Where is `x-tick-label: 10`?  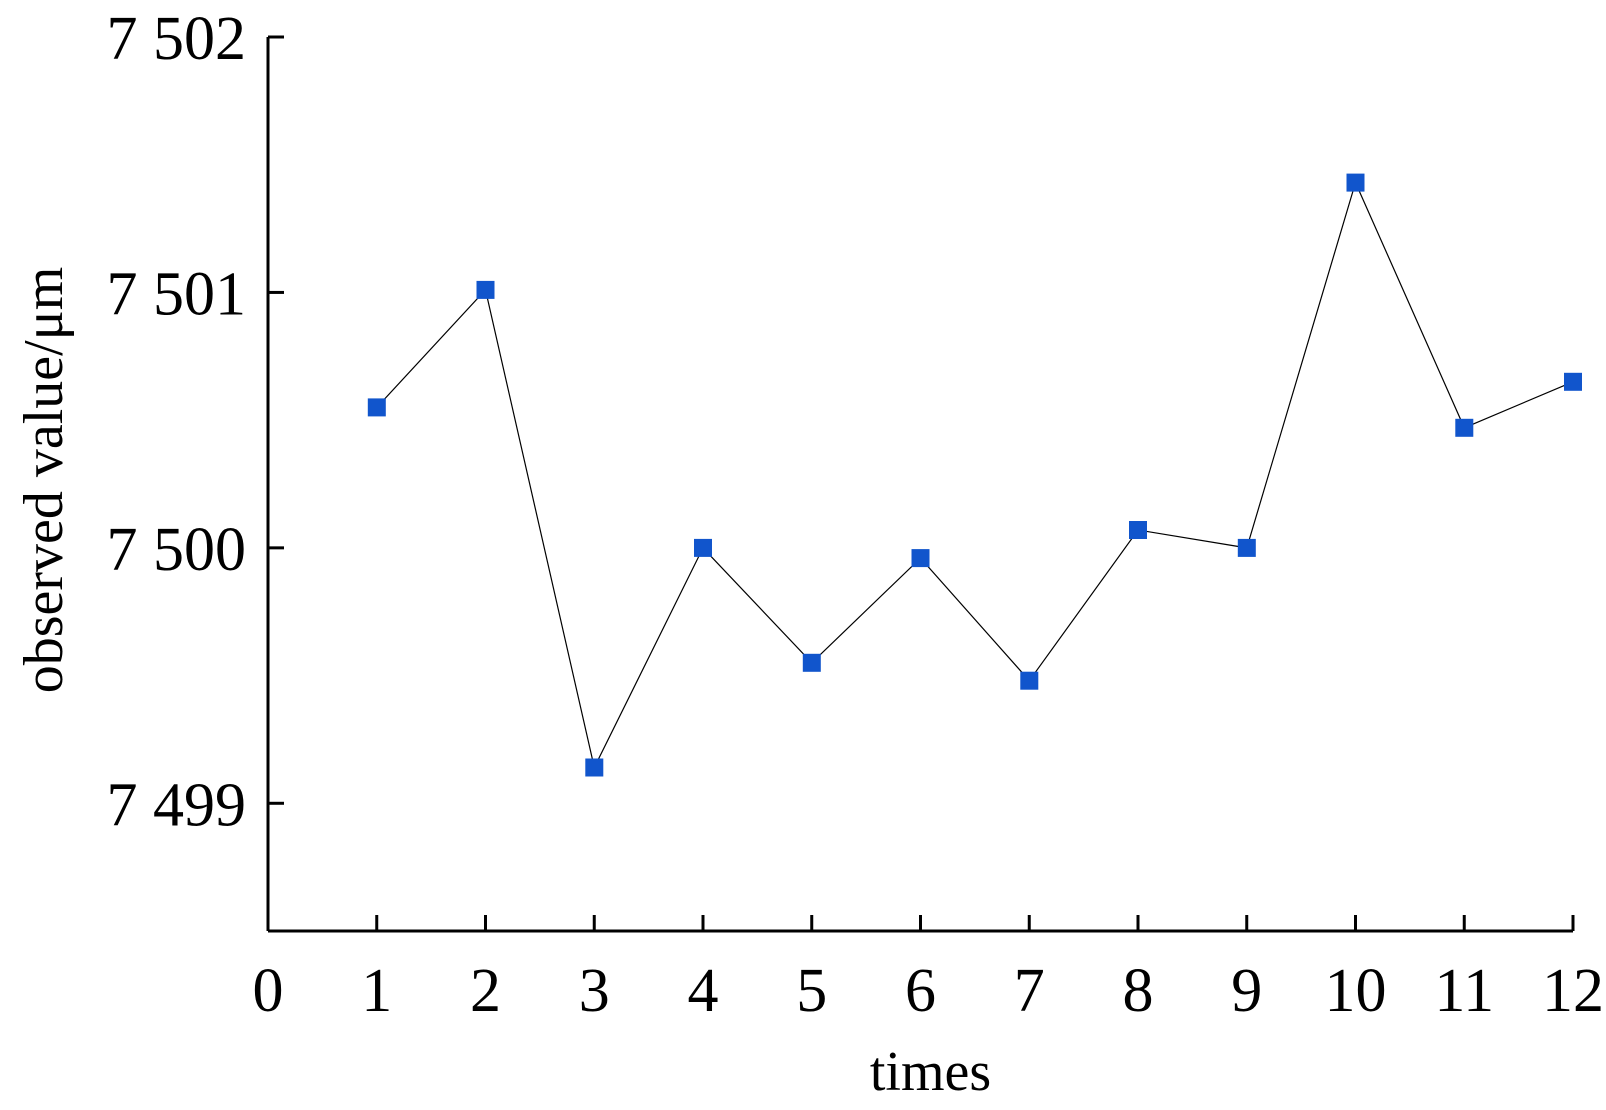 x-tick-label: 10 is located at coordinates (1356, 991).